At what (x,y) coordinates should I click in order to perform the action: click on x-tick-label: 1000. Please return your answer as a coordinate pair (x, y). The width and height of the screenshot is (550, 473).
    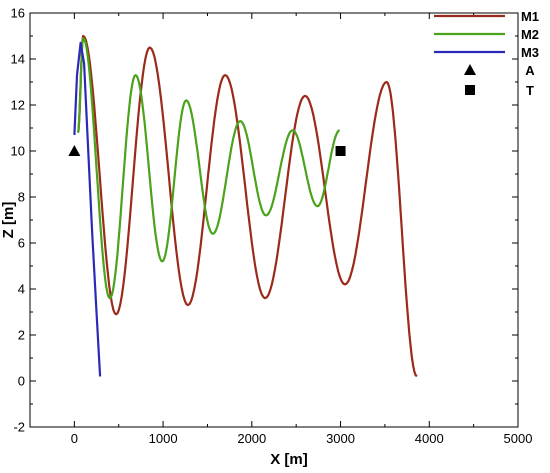
    Looking at the image, I should click on (163, 438).